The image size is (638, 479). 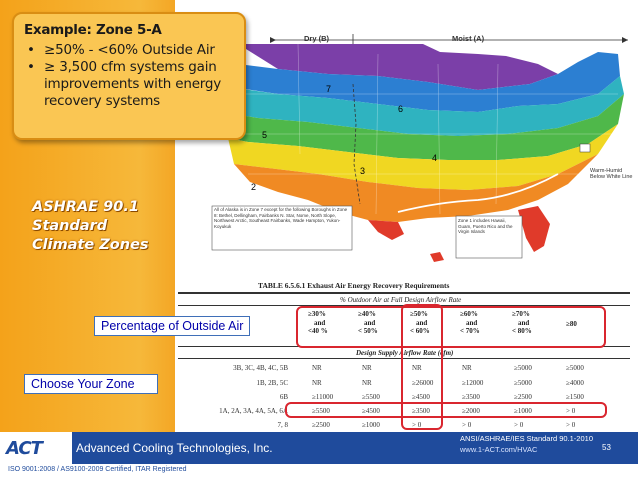 What do you see at coordinates (254, 187) in the screenshot?
I see `zone-number: 2` at bounding box center [254, 187].